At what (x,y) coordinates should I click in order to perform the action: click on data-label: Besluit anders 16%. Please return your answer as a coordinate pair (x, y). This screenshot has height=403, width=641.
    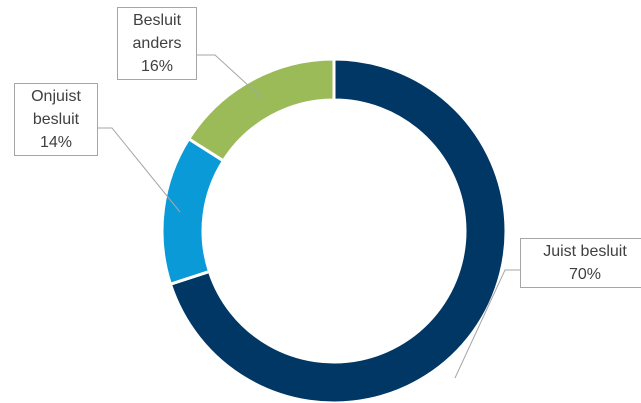
    Looking at the image, I should click on (157, 43).